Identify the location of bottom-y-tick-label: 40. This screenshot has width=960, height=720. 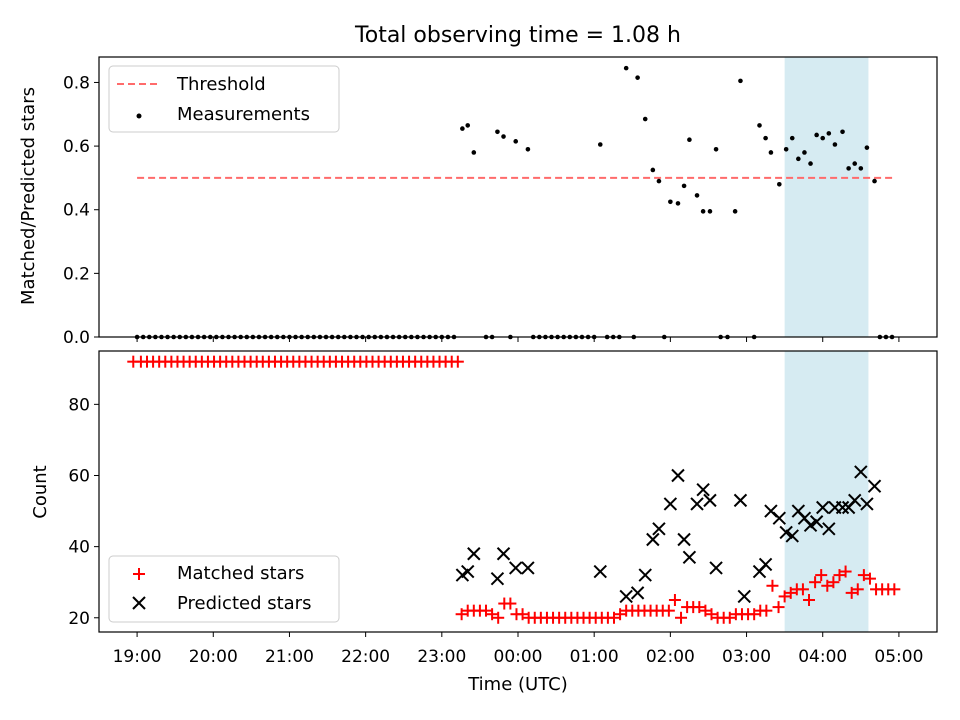
(79, 548).